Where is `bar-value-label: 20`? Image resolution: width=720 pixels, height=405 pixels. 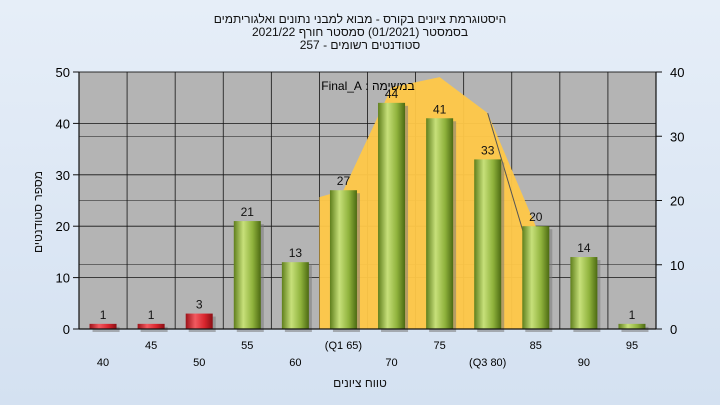
bar-value-label: 20 is located at coordinates (536, 217).